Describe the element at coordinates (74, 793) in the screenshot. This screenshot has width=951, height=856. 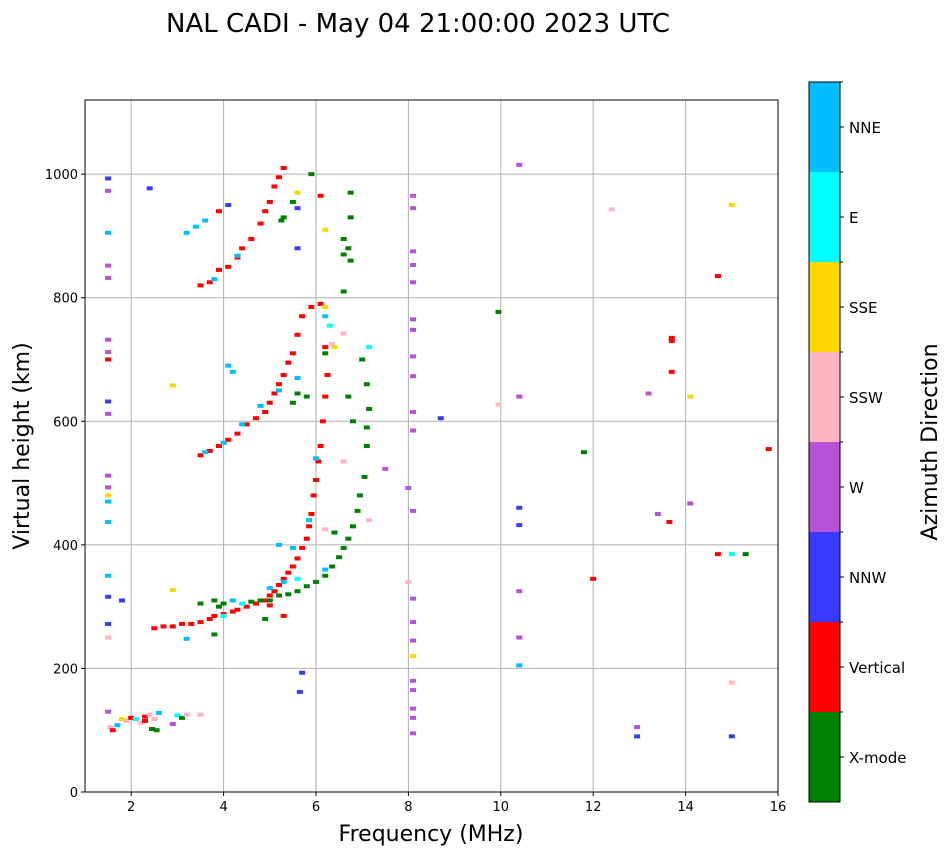
I see `y-tick-label: 0` at that location.